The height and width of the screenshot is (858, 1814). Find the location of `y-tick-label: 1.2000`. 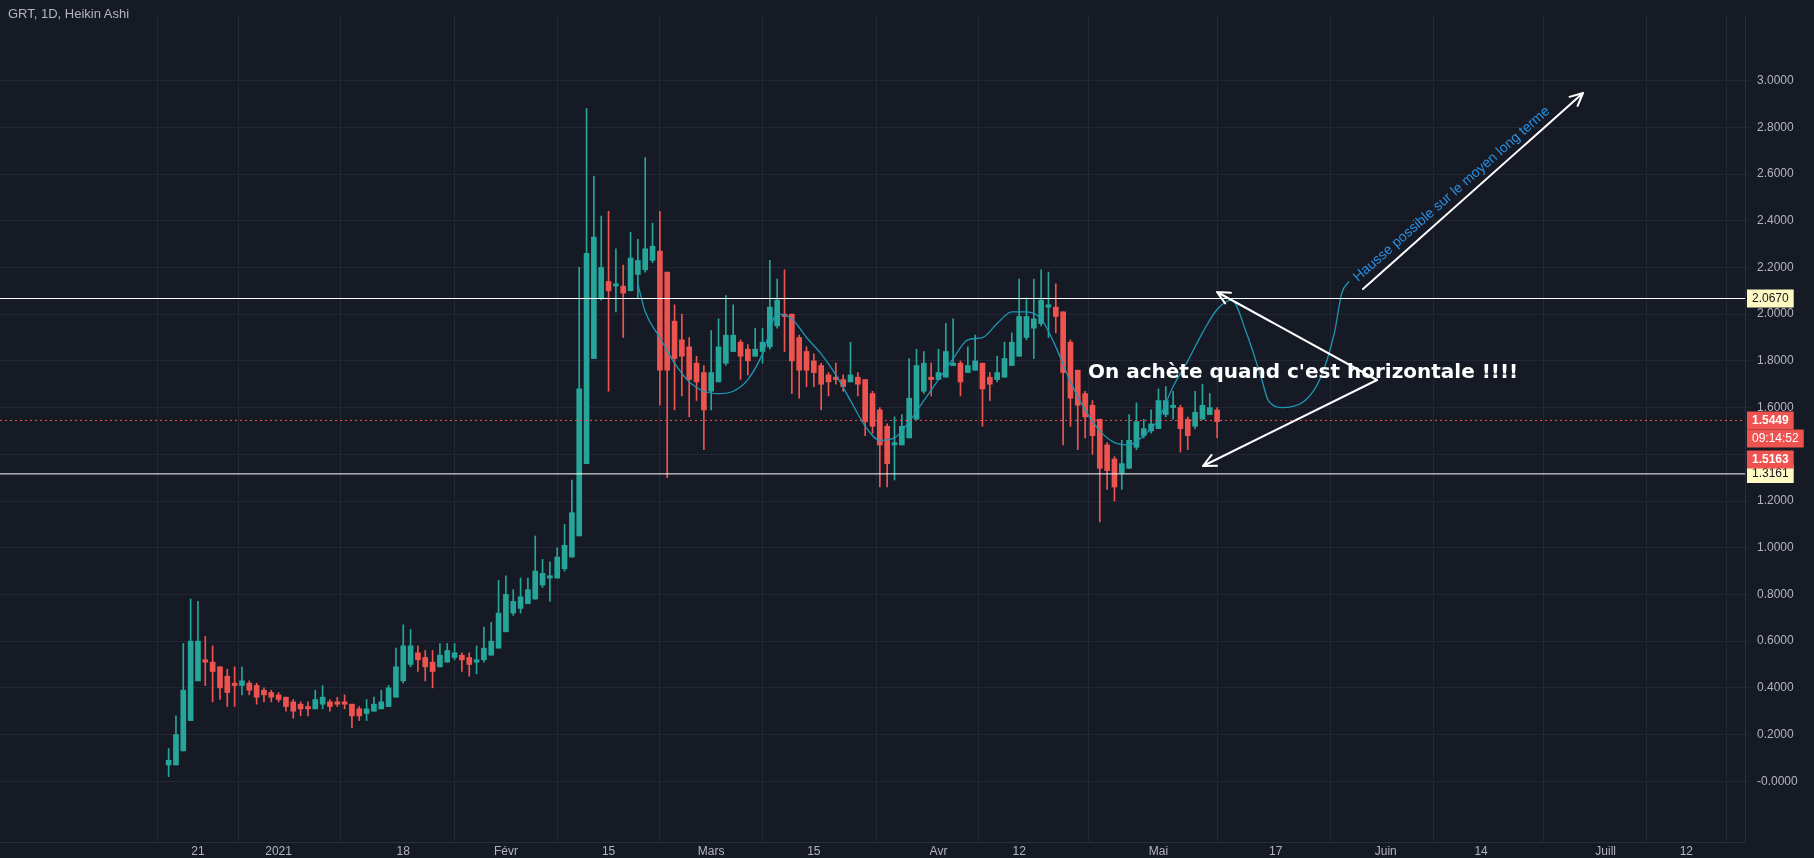

y-tick-label: 1.2000 is located at coordinates (1776, 500).